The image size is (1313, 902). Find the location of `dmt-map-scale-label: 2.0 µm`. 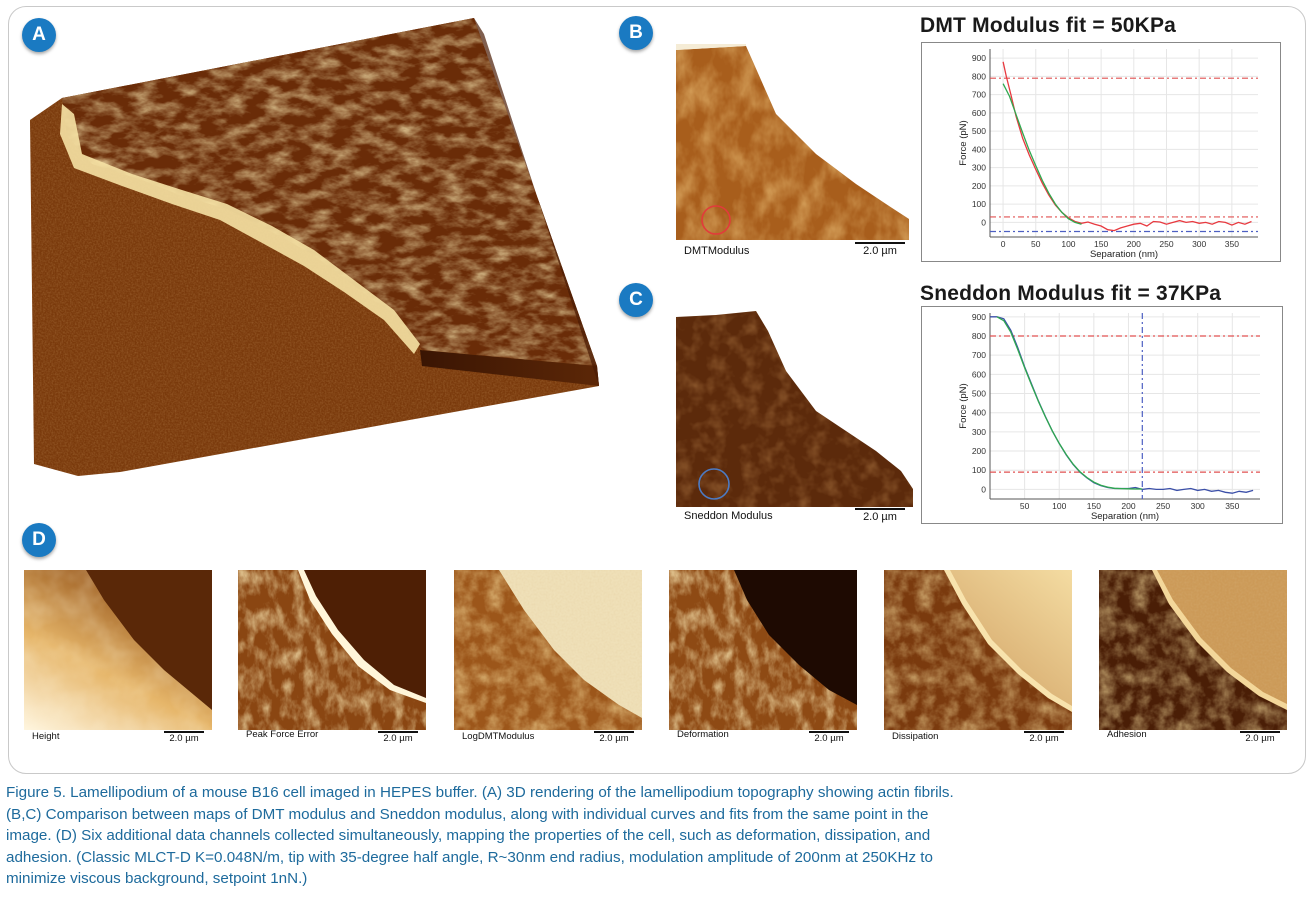

dmt-map-scale-label: 2.0 µm is located at coordinates (880, 251).